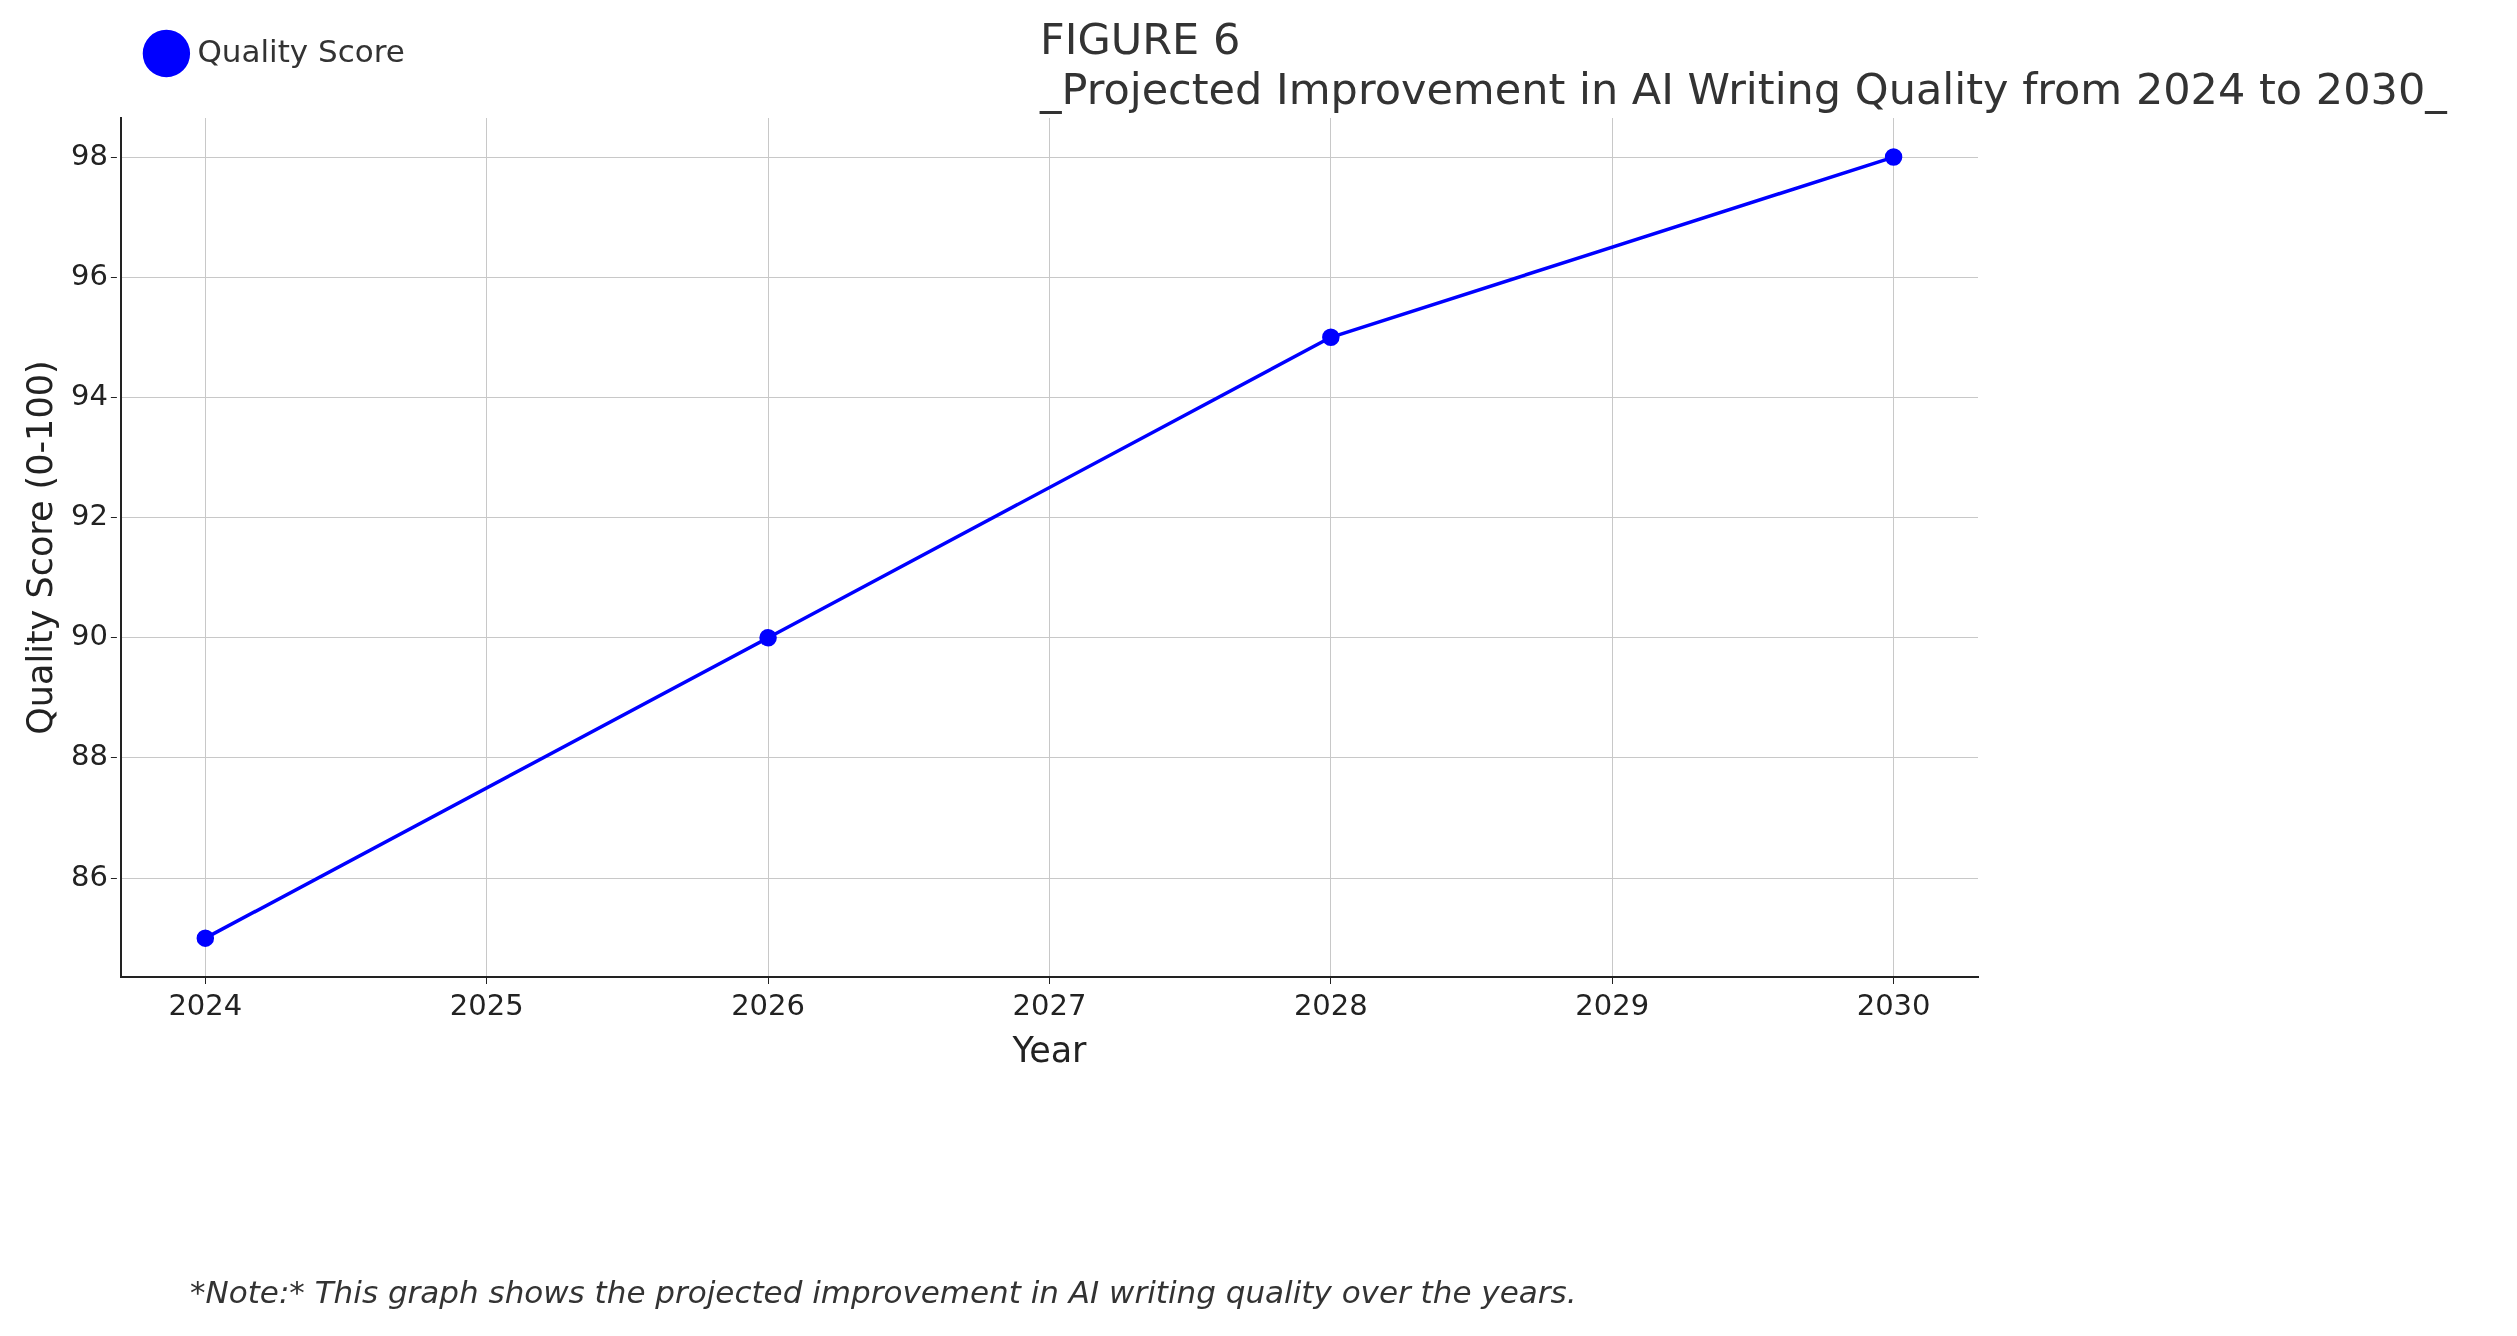 Image resolution: width=2517 pixels, height=1336 pixels. Describe the element at coordinates (301, 50) in the screenshot. I see `legend-label: Quality Score` at that location.